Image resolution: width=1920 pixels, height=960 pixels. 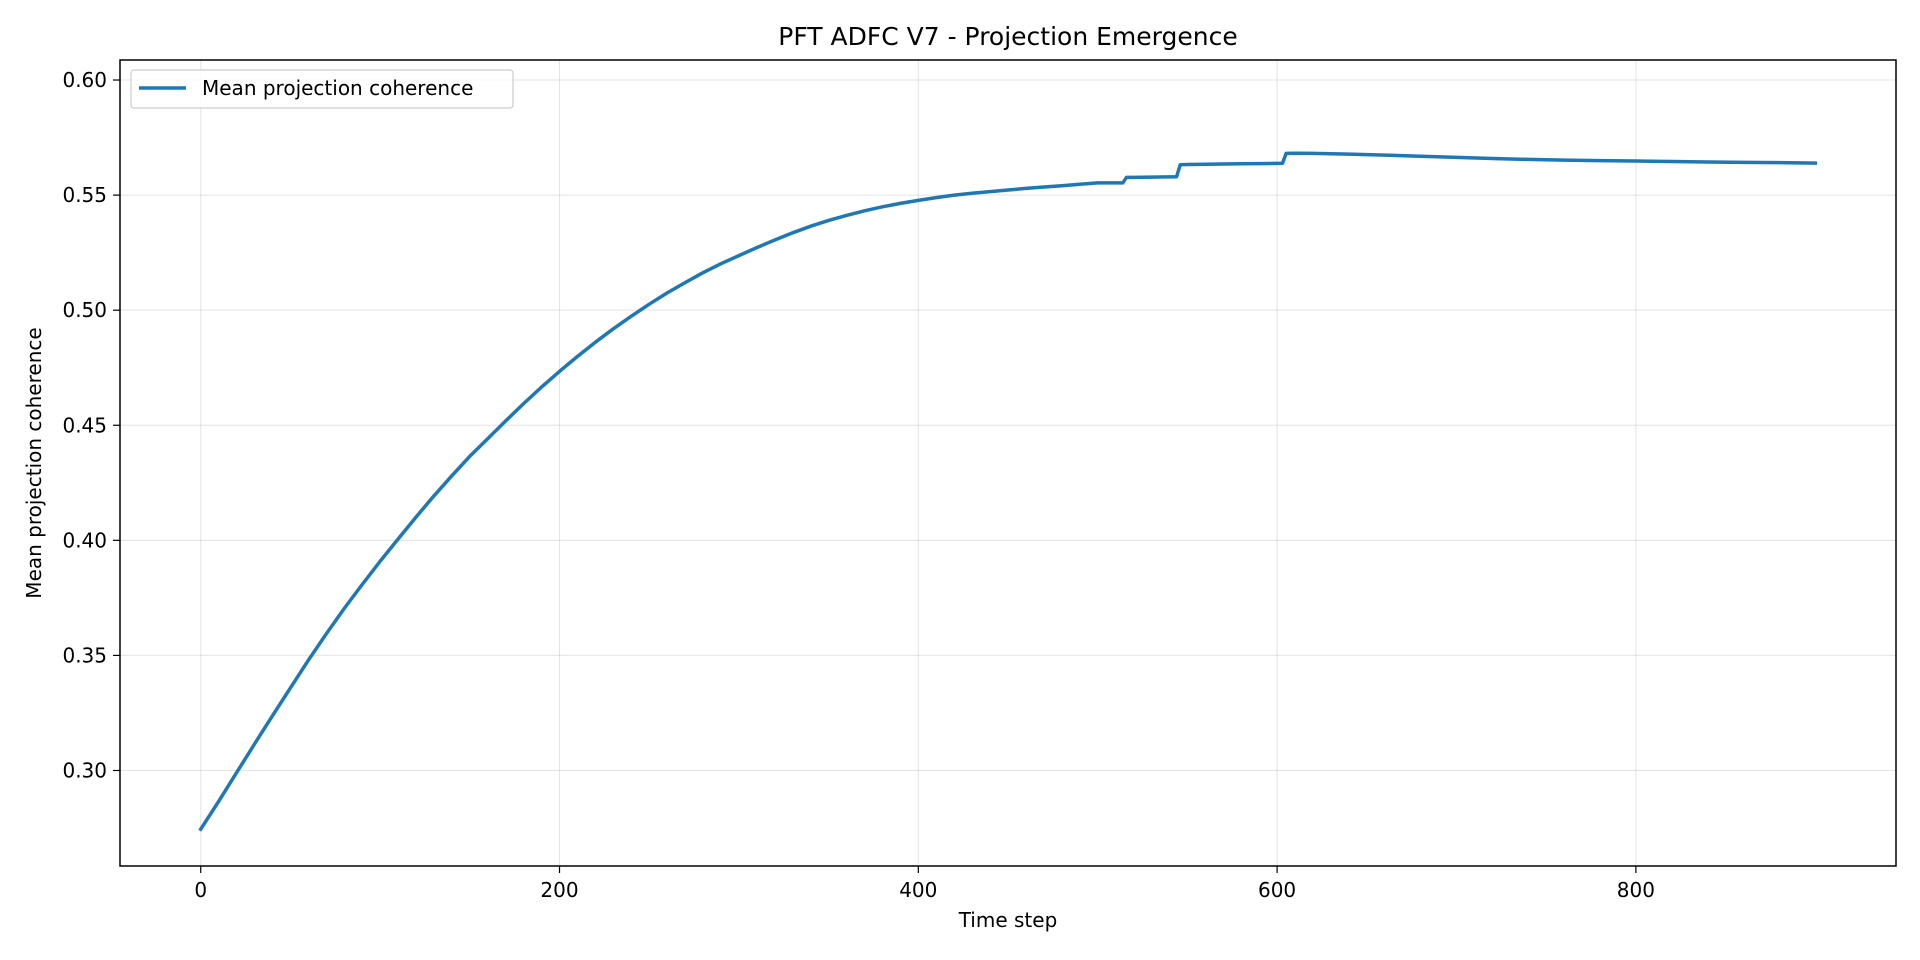 I want to click on y-tick-label: 0.35, so click(x=84, y=655).